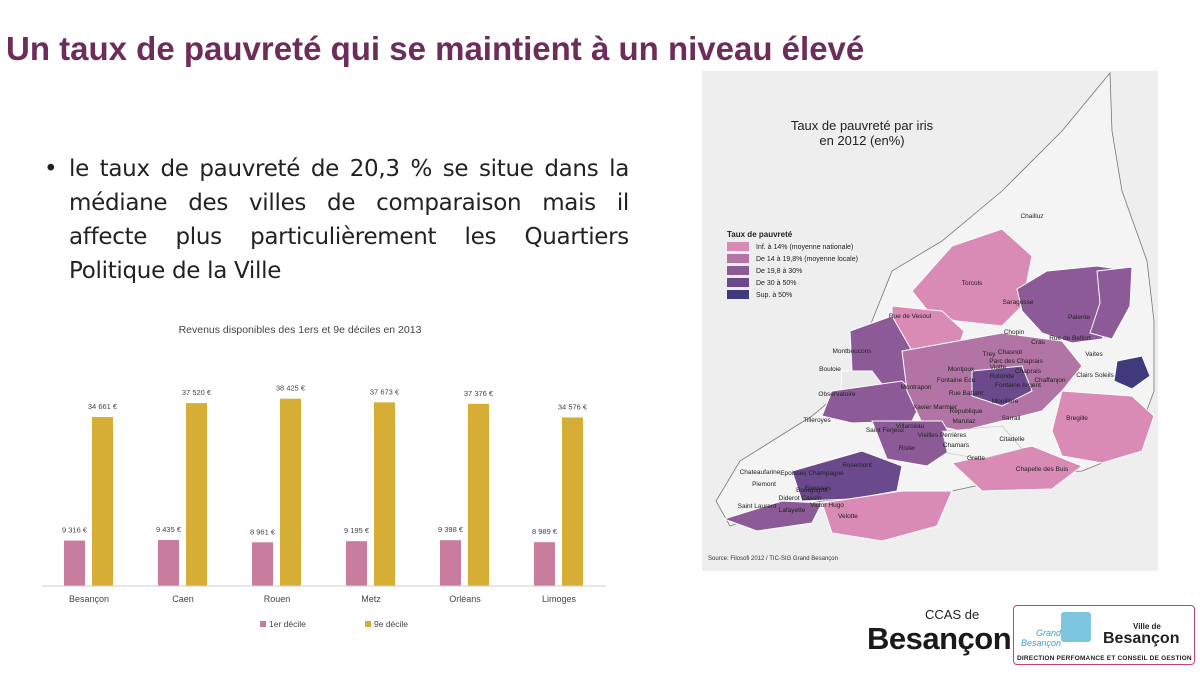 Image resolution: width=1200 pixels, height=675 pixels. Describe the element at coordinates (1031, 216) in the screenshot. I see `map-place-label: Chailluz` at that location.